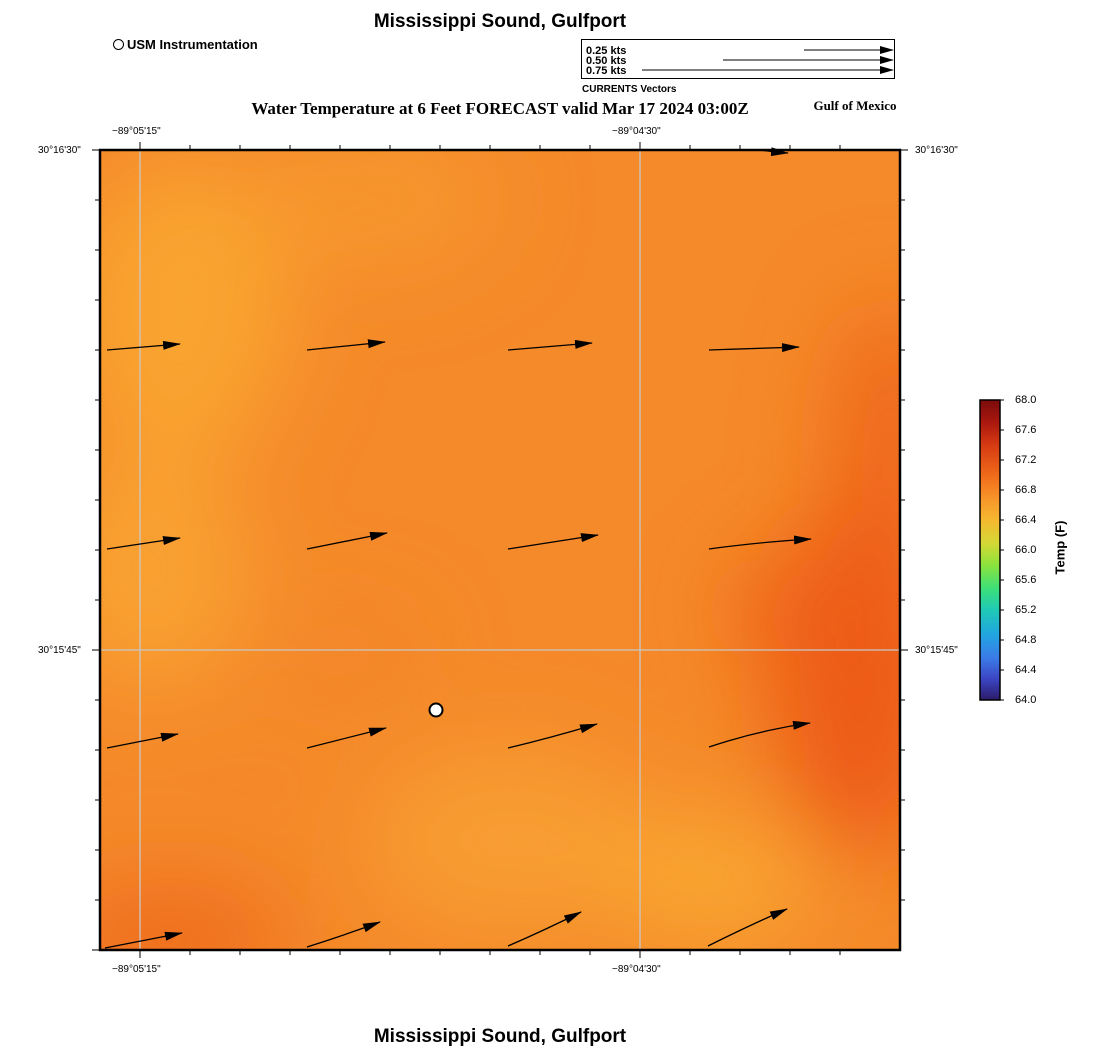 The height and width of the screenshot is (1050, 1100). I want to click on colorbar-tick-label: 68.0, so click(1026, 400).